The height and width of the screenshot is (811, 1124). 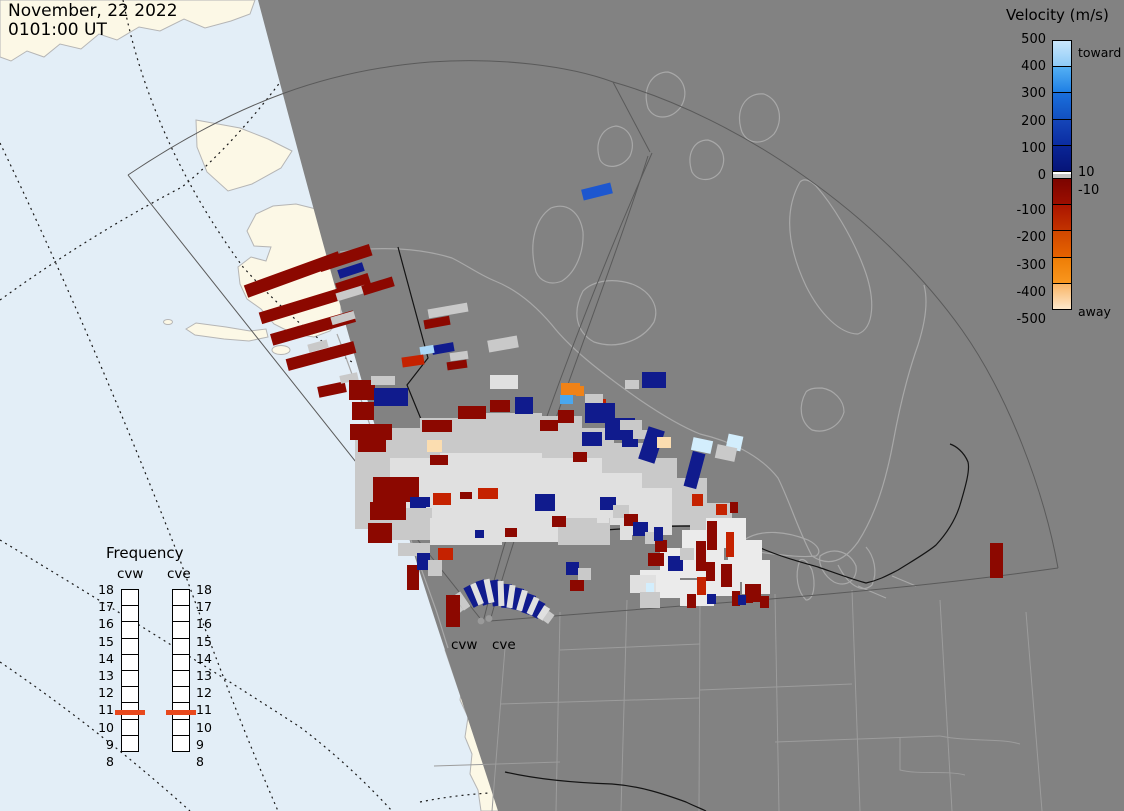 What do you see at coordinates (204, 589) in the screenshot?
I see `frequency-tick-label: 18` at bounding box center [204, 589].